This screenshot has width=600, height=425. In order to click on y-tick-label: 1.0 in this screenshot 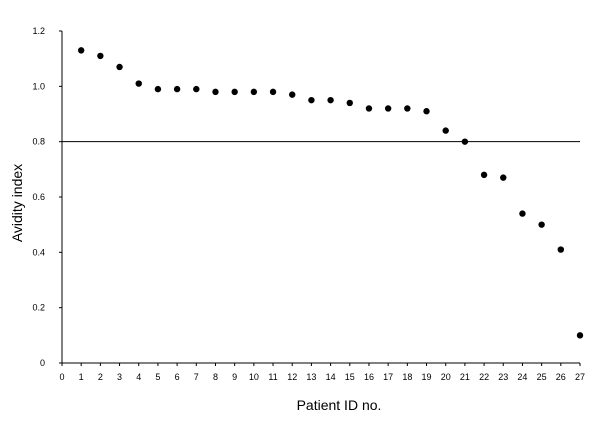, I will do `click(38, 86)`.